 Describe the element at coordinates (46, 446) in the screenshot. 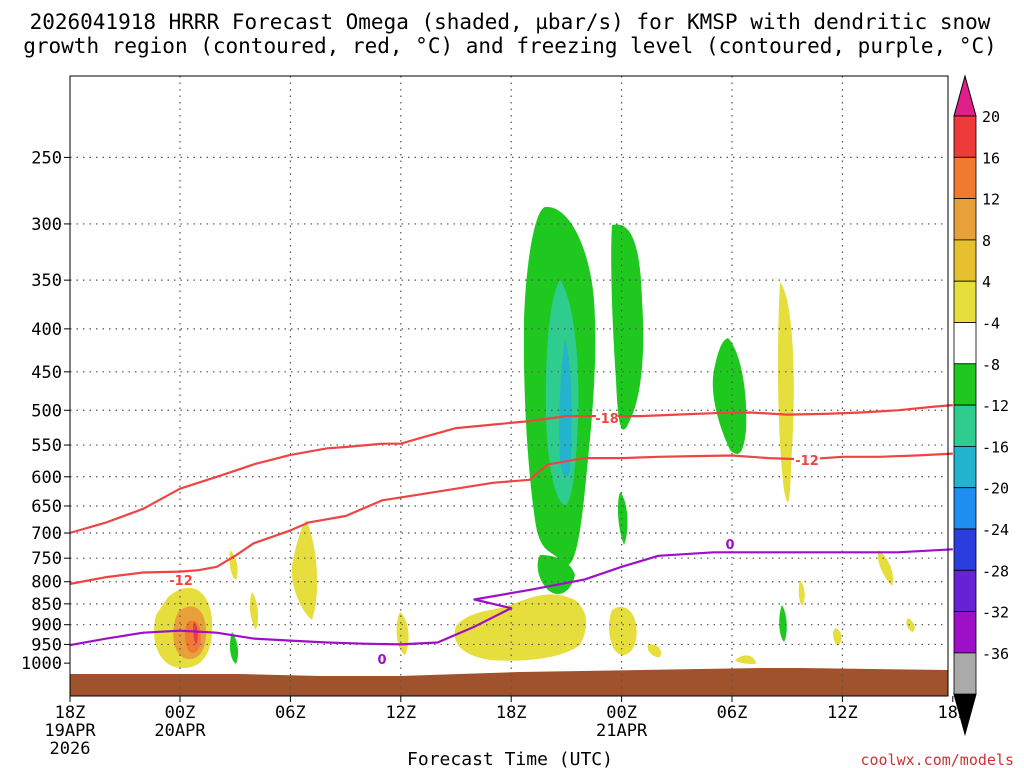

I see `y-tick-label: 550` at that location.